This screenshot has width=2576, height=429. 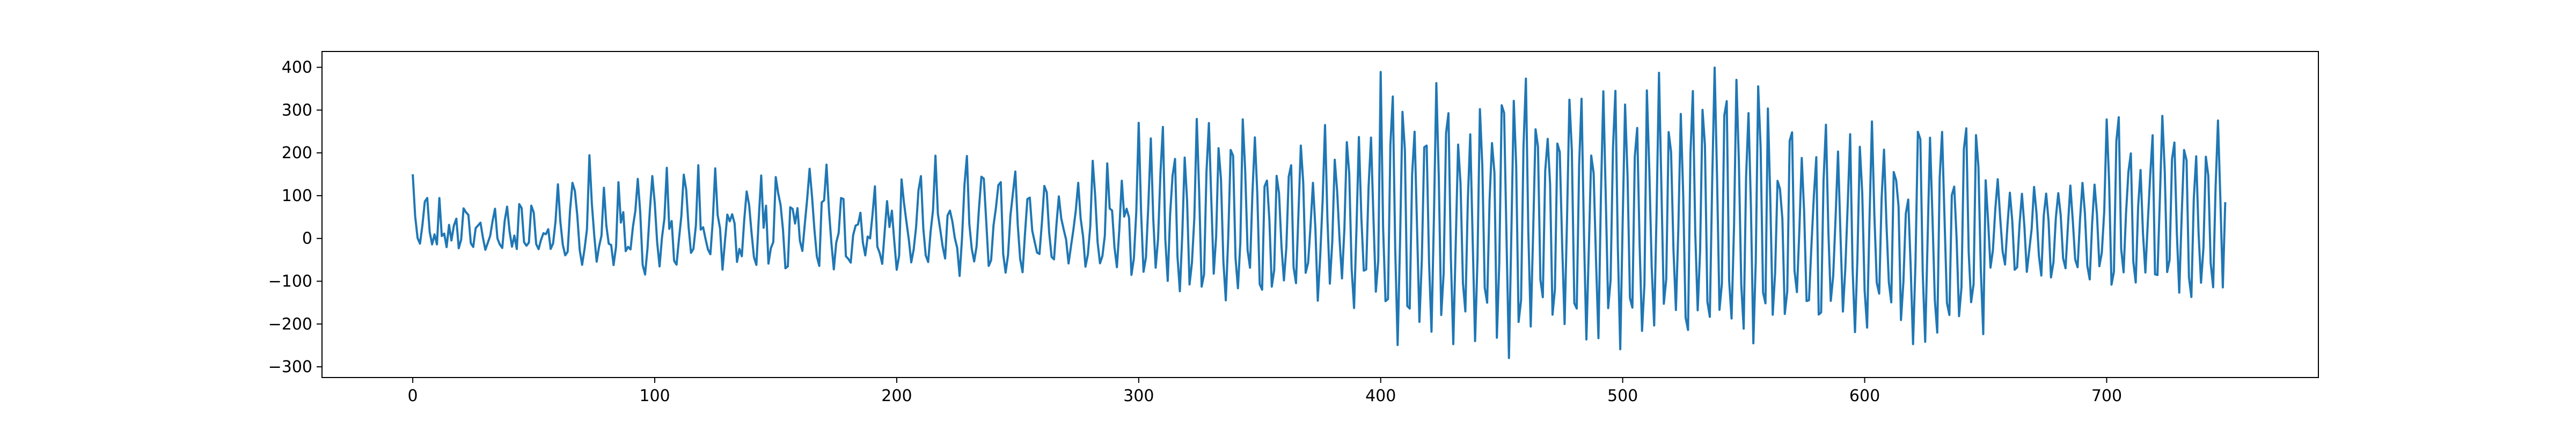 What do you see at coordinates (307, 239) in the screenshot?
I see `y-tick-label: 0` at bounding box center [307, 239].